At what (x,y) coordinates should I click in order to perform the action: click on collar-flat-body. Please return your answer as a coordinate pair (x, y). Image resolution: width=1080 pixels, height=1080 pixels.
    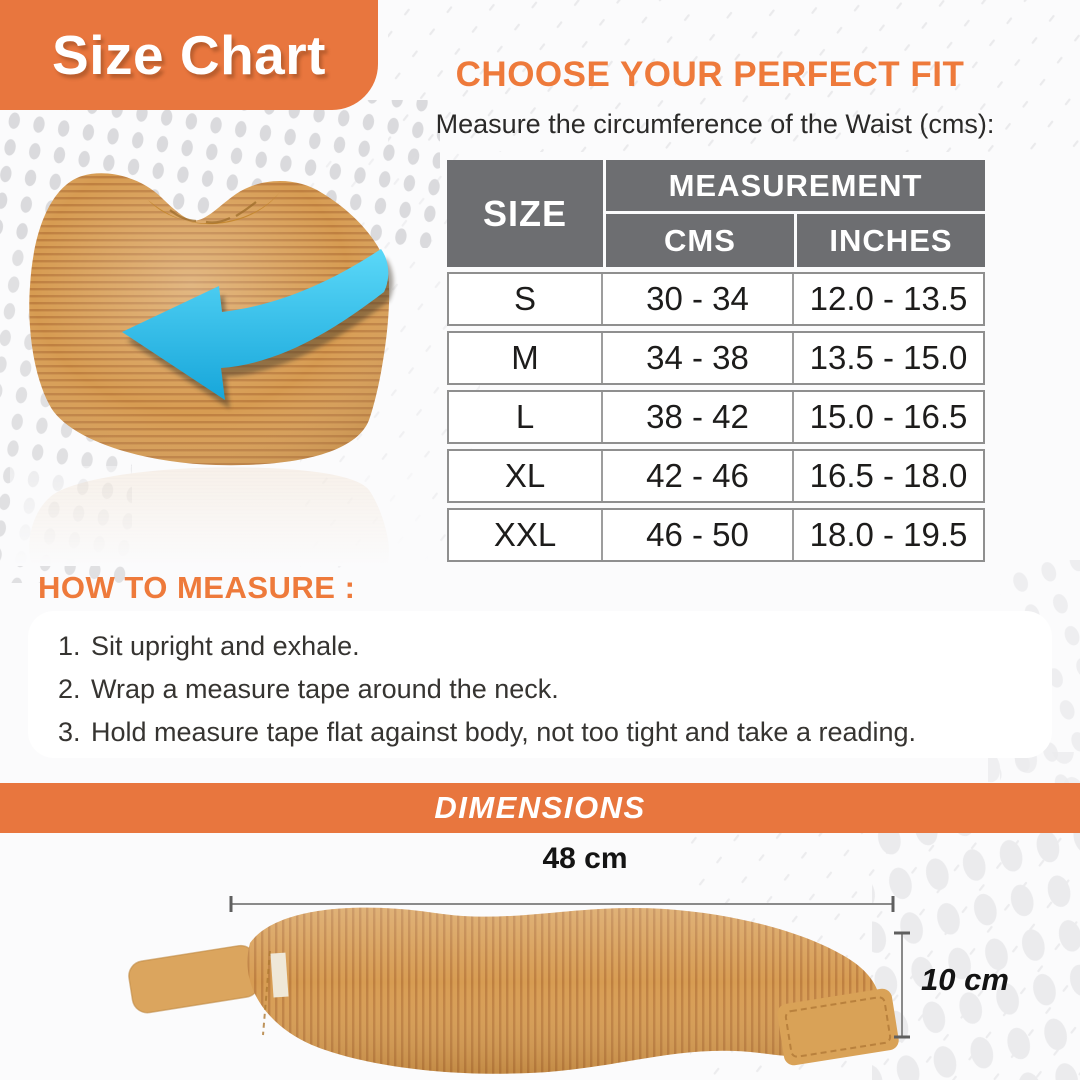
    Looking at the image, I should click on (564, 990).